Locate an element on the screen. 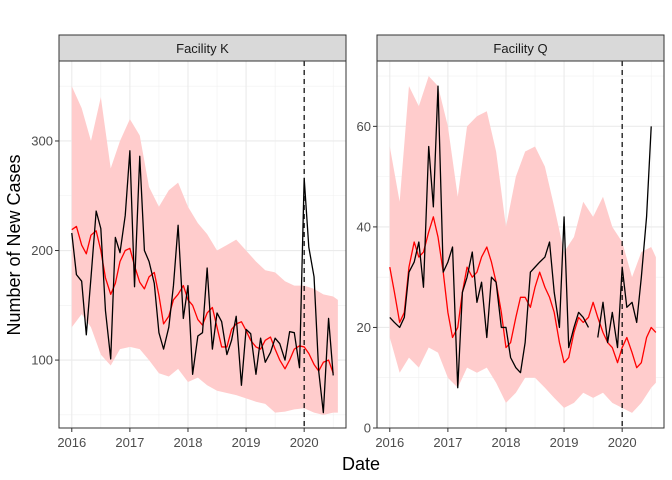 Image resolution: width=672 pixels, height=480 pixels. observed-series-line is located at coordinates (624, 237).